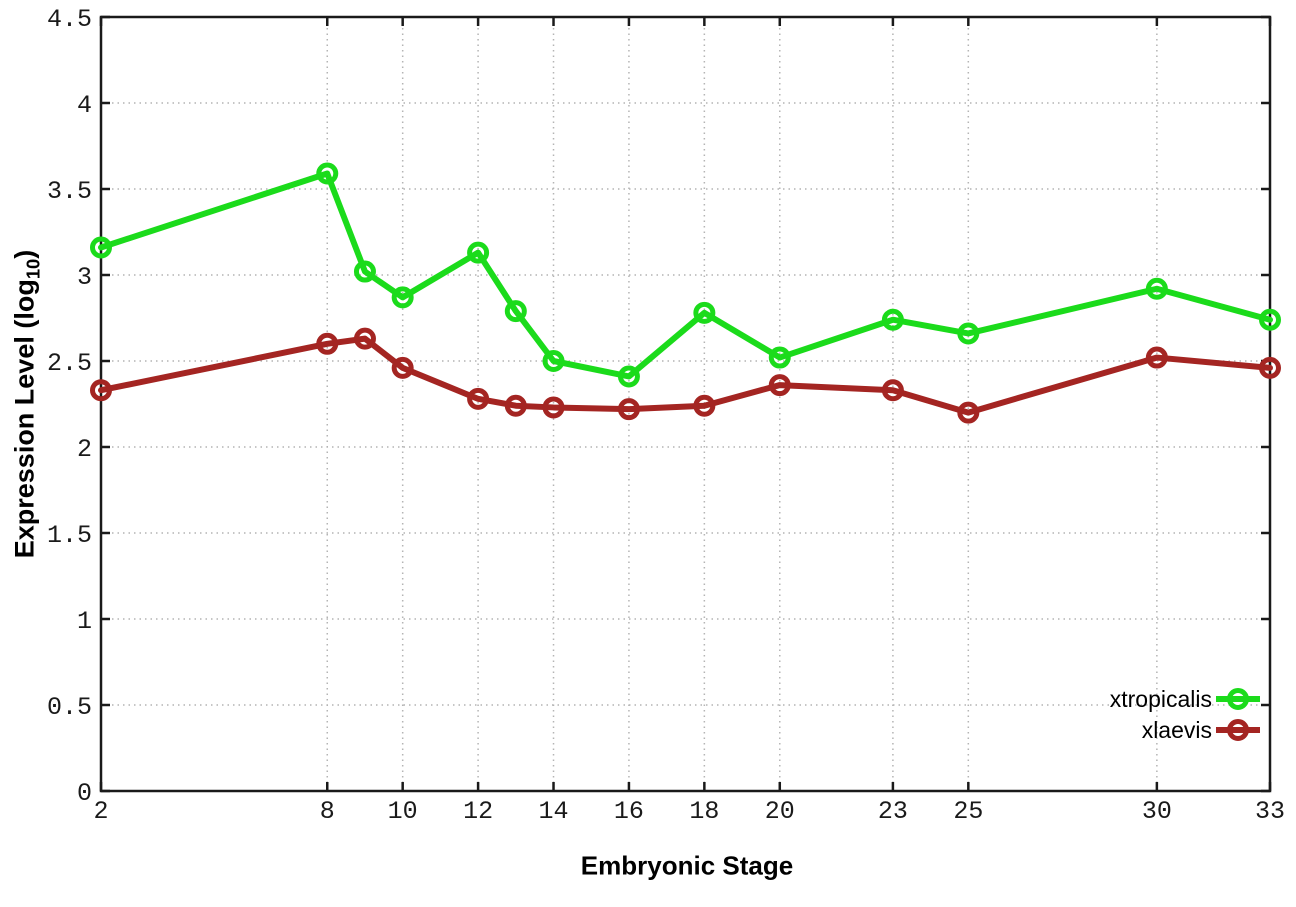 Image resolution: width=1296 pixels, height=907 pixels. I want to click on tick-label-x-23: 23, so click(893, 811).